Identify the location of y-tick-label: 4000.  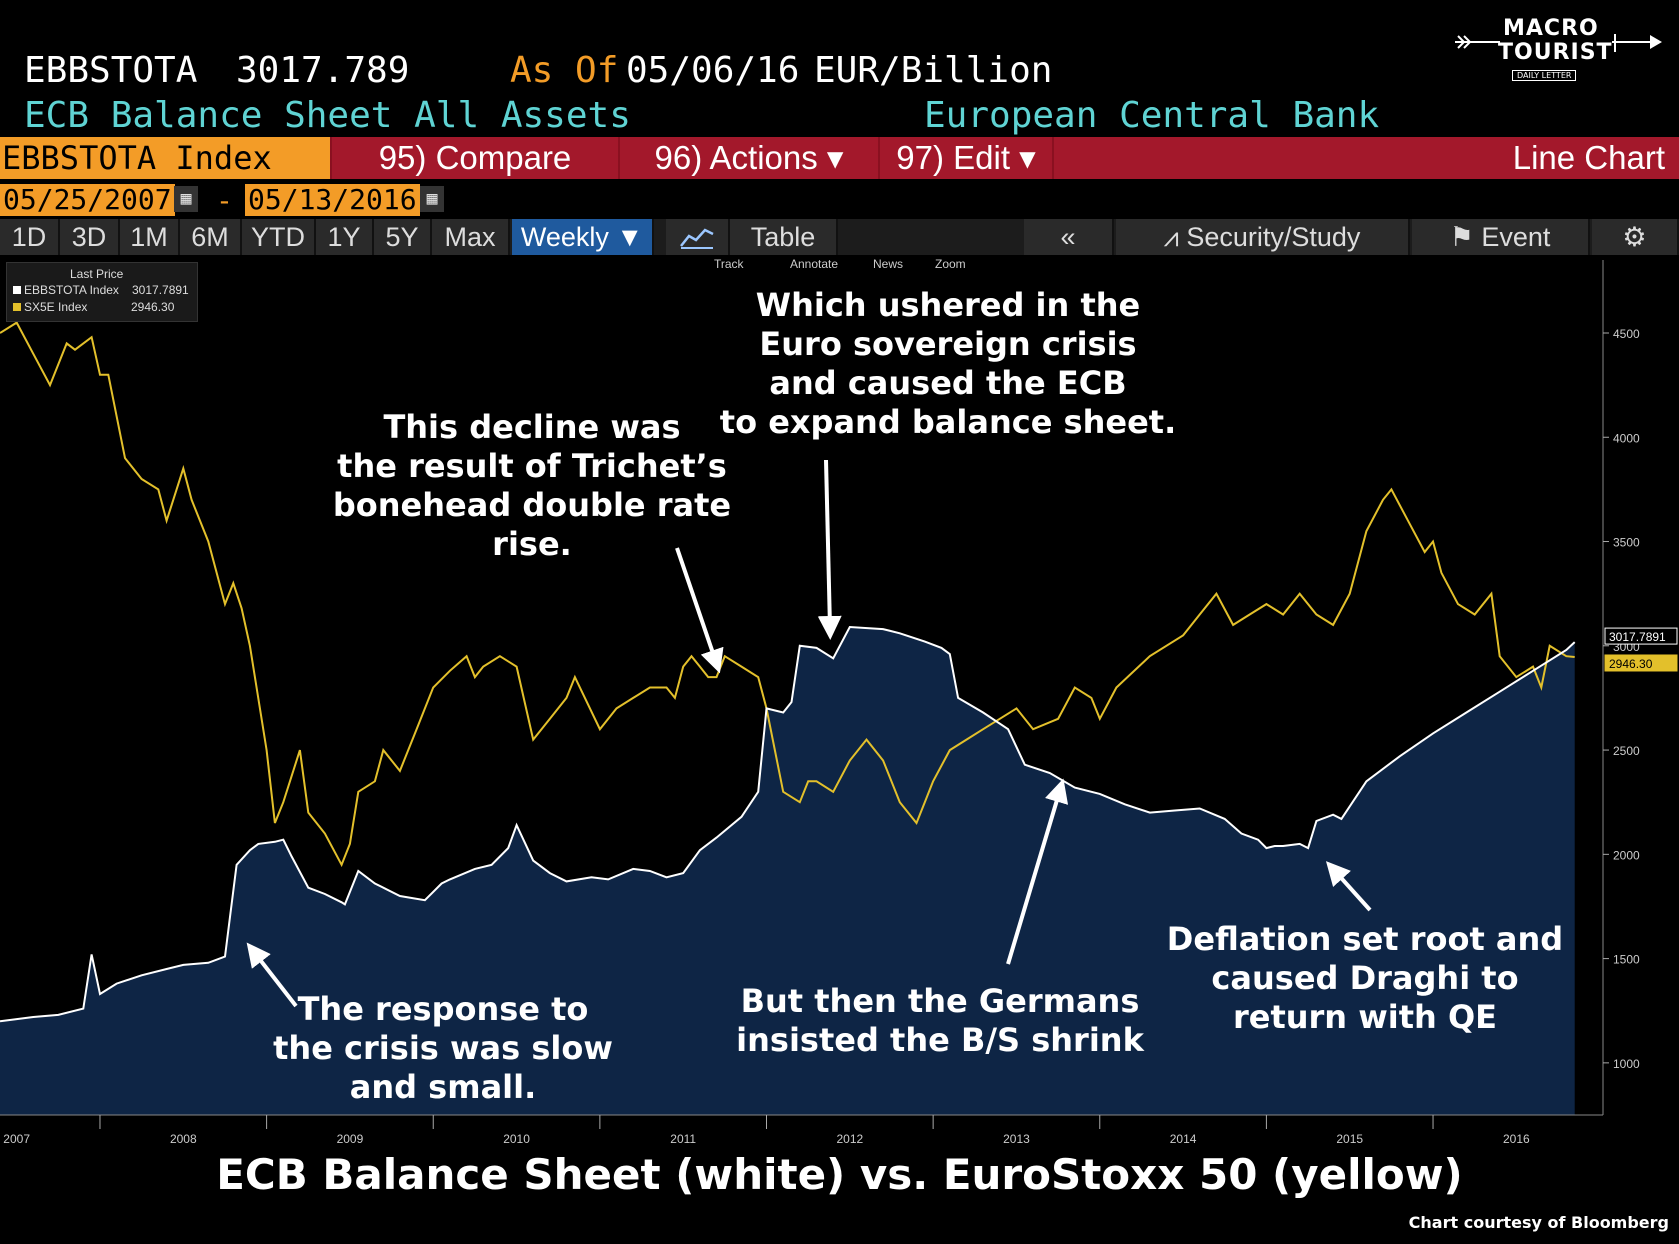
(1626, 438).